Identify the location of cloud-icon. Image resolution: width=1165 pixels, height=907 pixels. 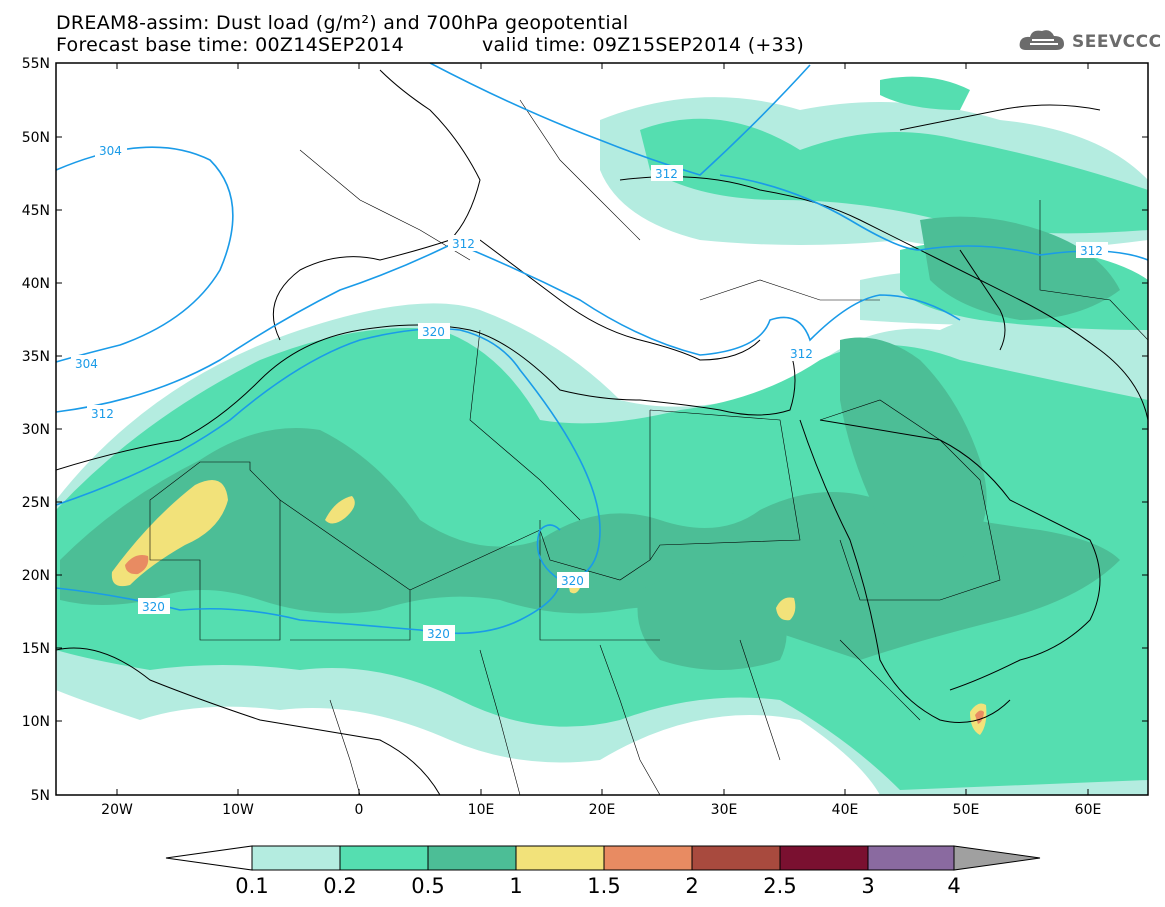
(1041, 40).